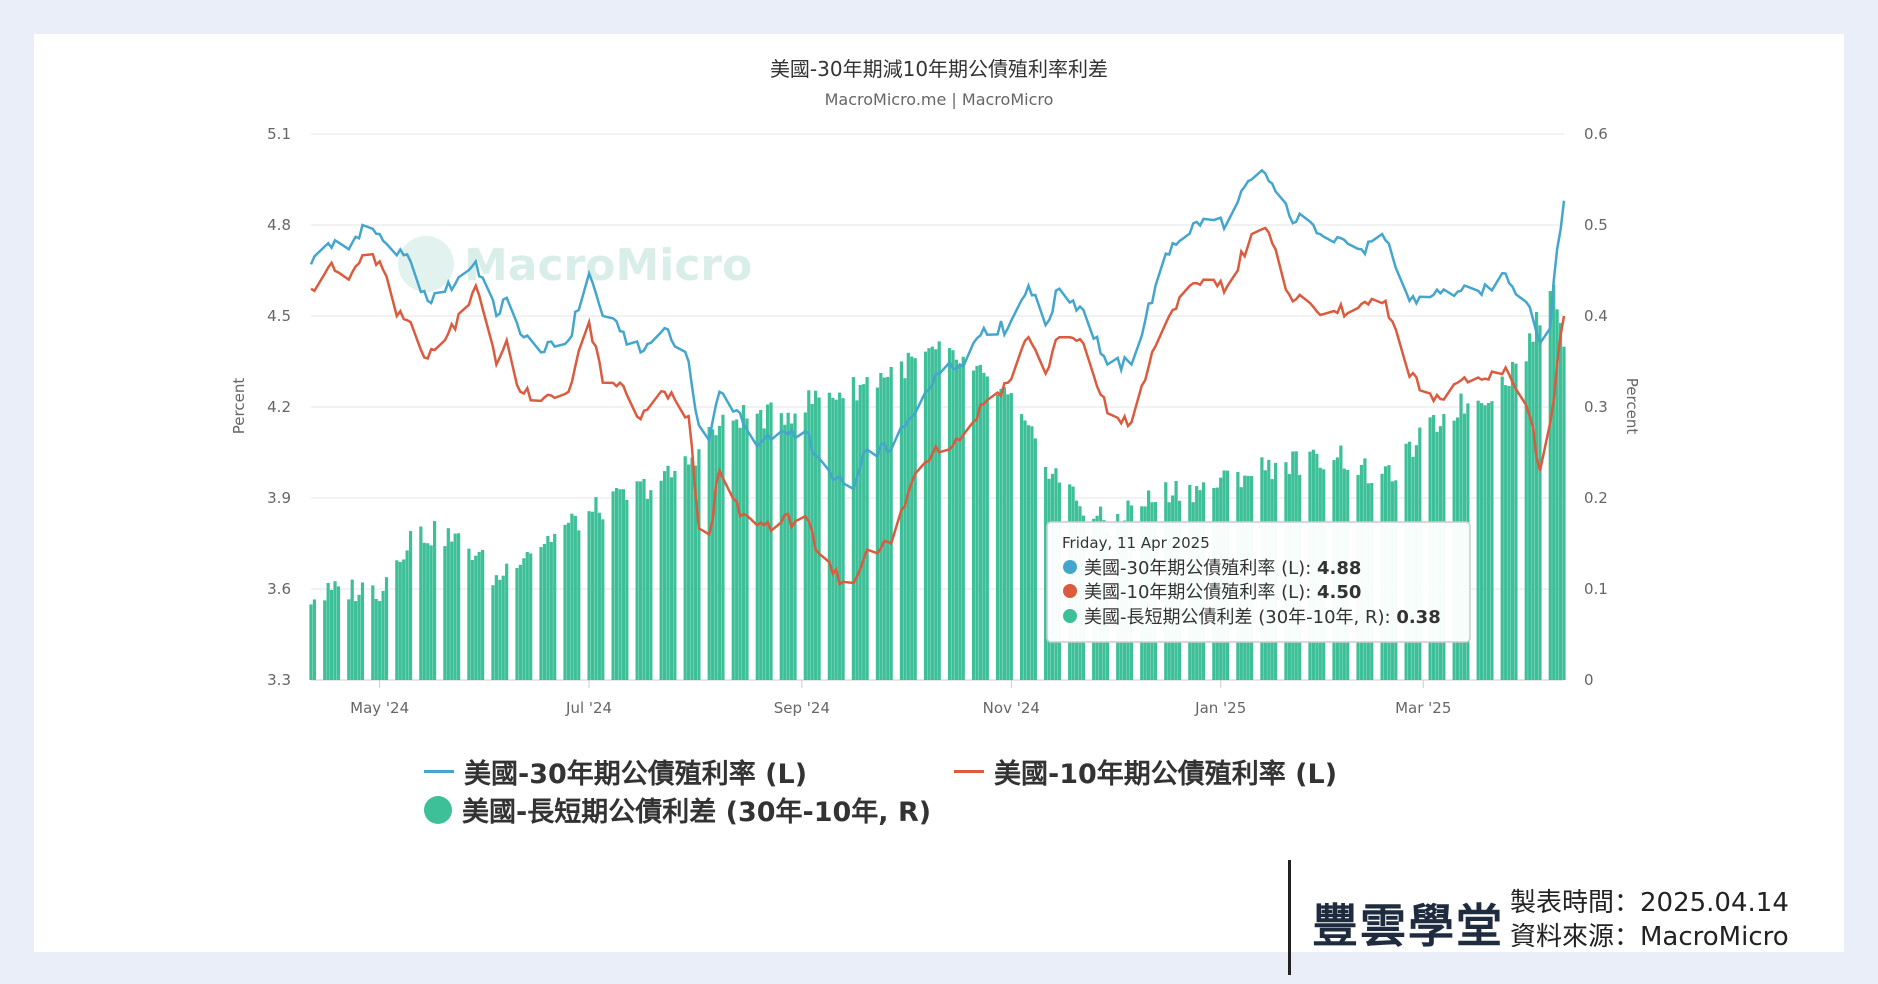 Image resolution: width=1878 pixels, height=984 pixels. What do you see at coordinates (439, 771) in the screenshot?
I see `legend-line-icon` at bounding box center [439, 771].